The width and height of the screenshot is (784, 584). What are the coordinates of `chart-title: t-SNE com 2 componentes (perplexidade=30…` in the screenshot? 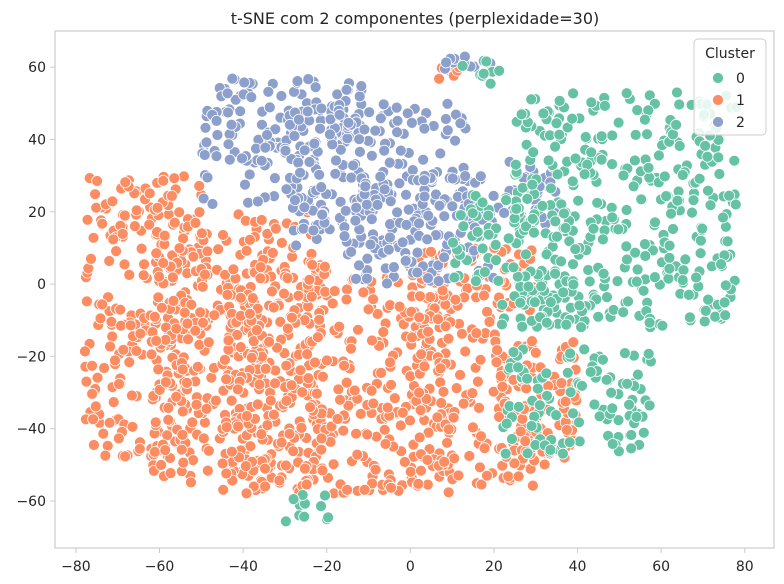 It's located at (415, 18).